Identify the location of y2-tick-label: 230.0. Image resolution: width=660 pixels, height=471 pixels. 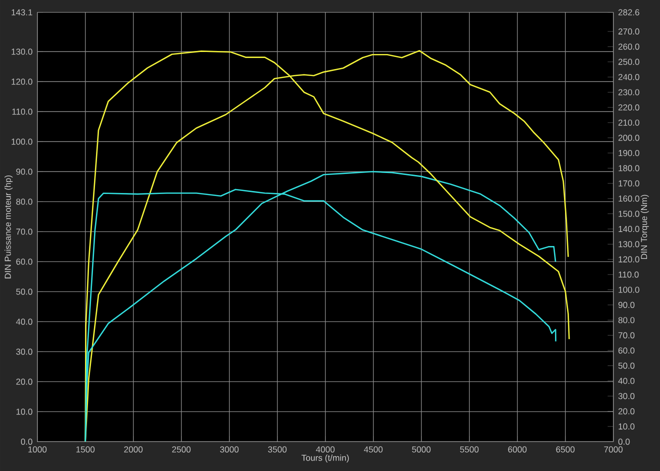
(629, 92).